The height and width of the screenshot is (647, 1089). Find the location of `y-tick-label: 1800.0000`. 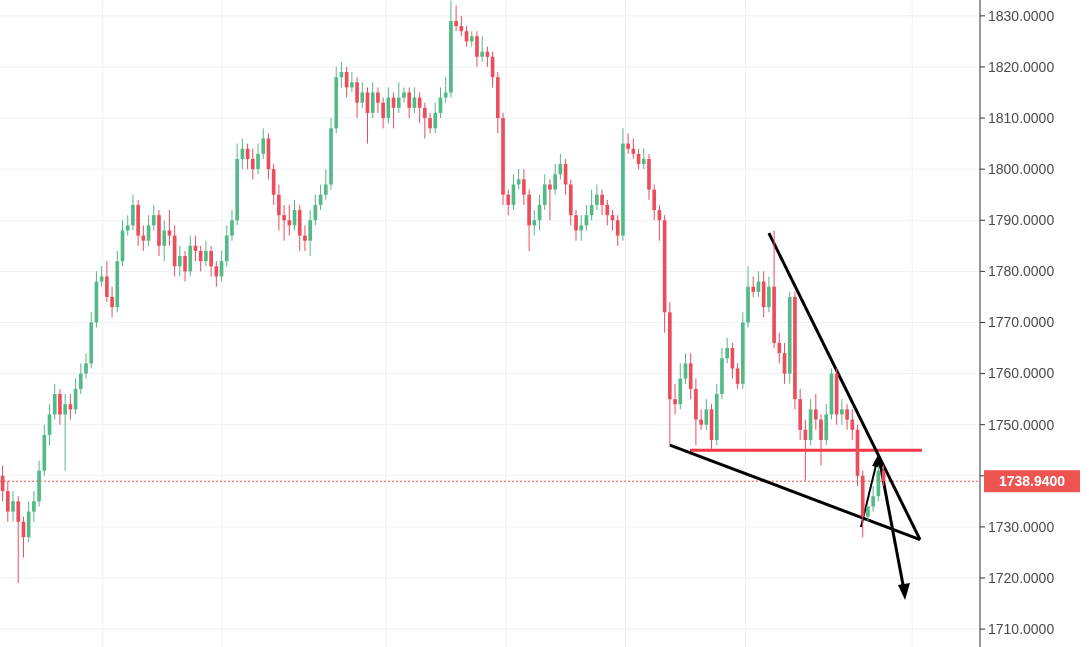

y-tick-label: 1800.0000 is located at coordinates (1021, 169).